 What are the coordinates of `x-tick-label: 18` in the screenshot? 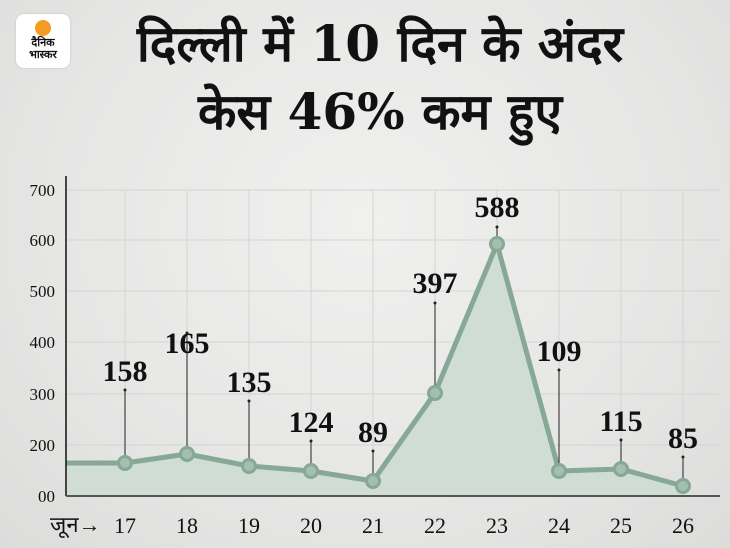 It's located at (187, 525).